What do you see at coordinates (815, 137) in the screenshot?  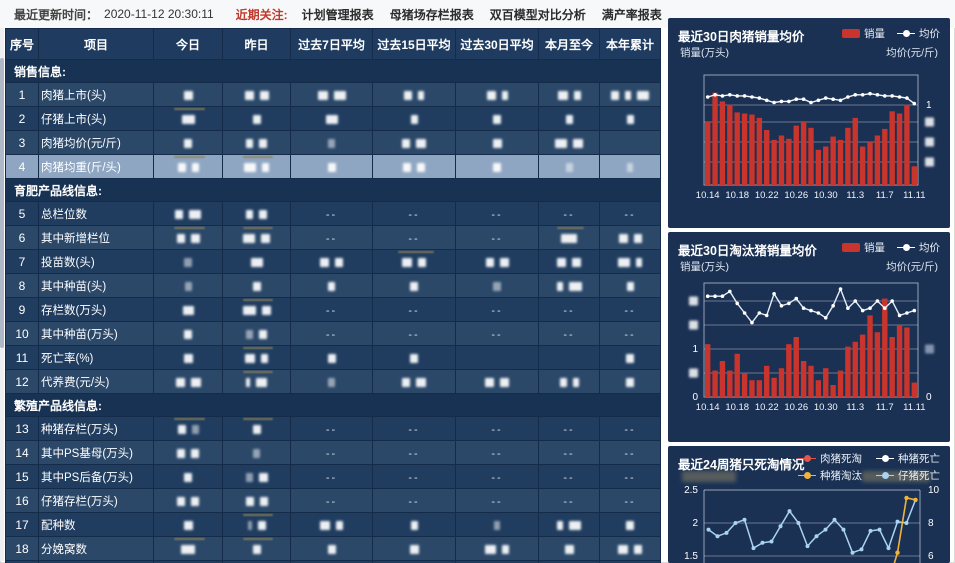 I see `pig-sales-chart-canvas: 1 10.14 10.18 10.22 10.26 10.30 11.3 11.7 11.11` at bounding box center [815, 137].